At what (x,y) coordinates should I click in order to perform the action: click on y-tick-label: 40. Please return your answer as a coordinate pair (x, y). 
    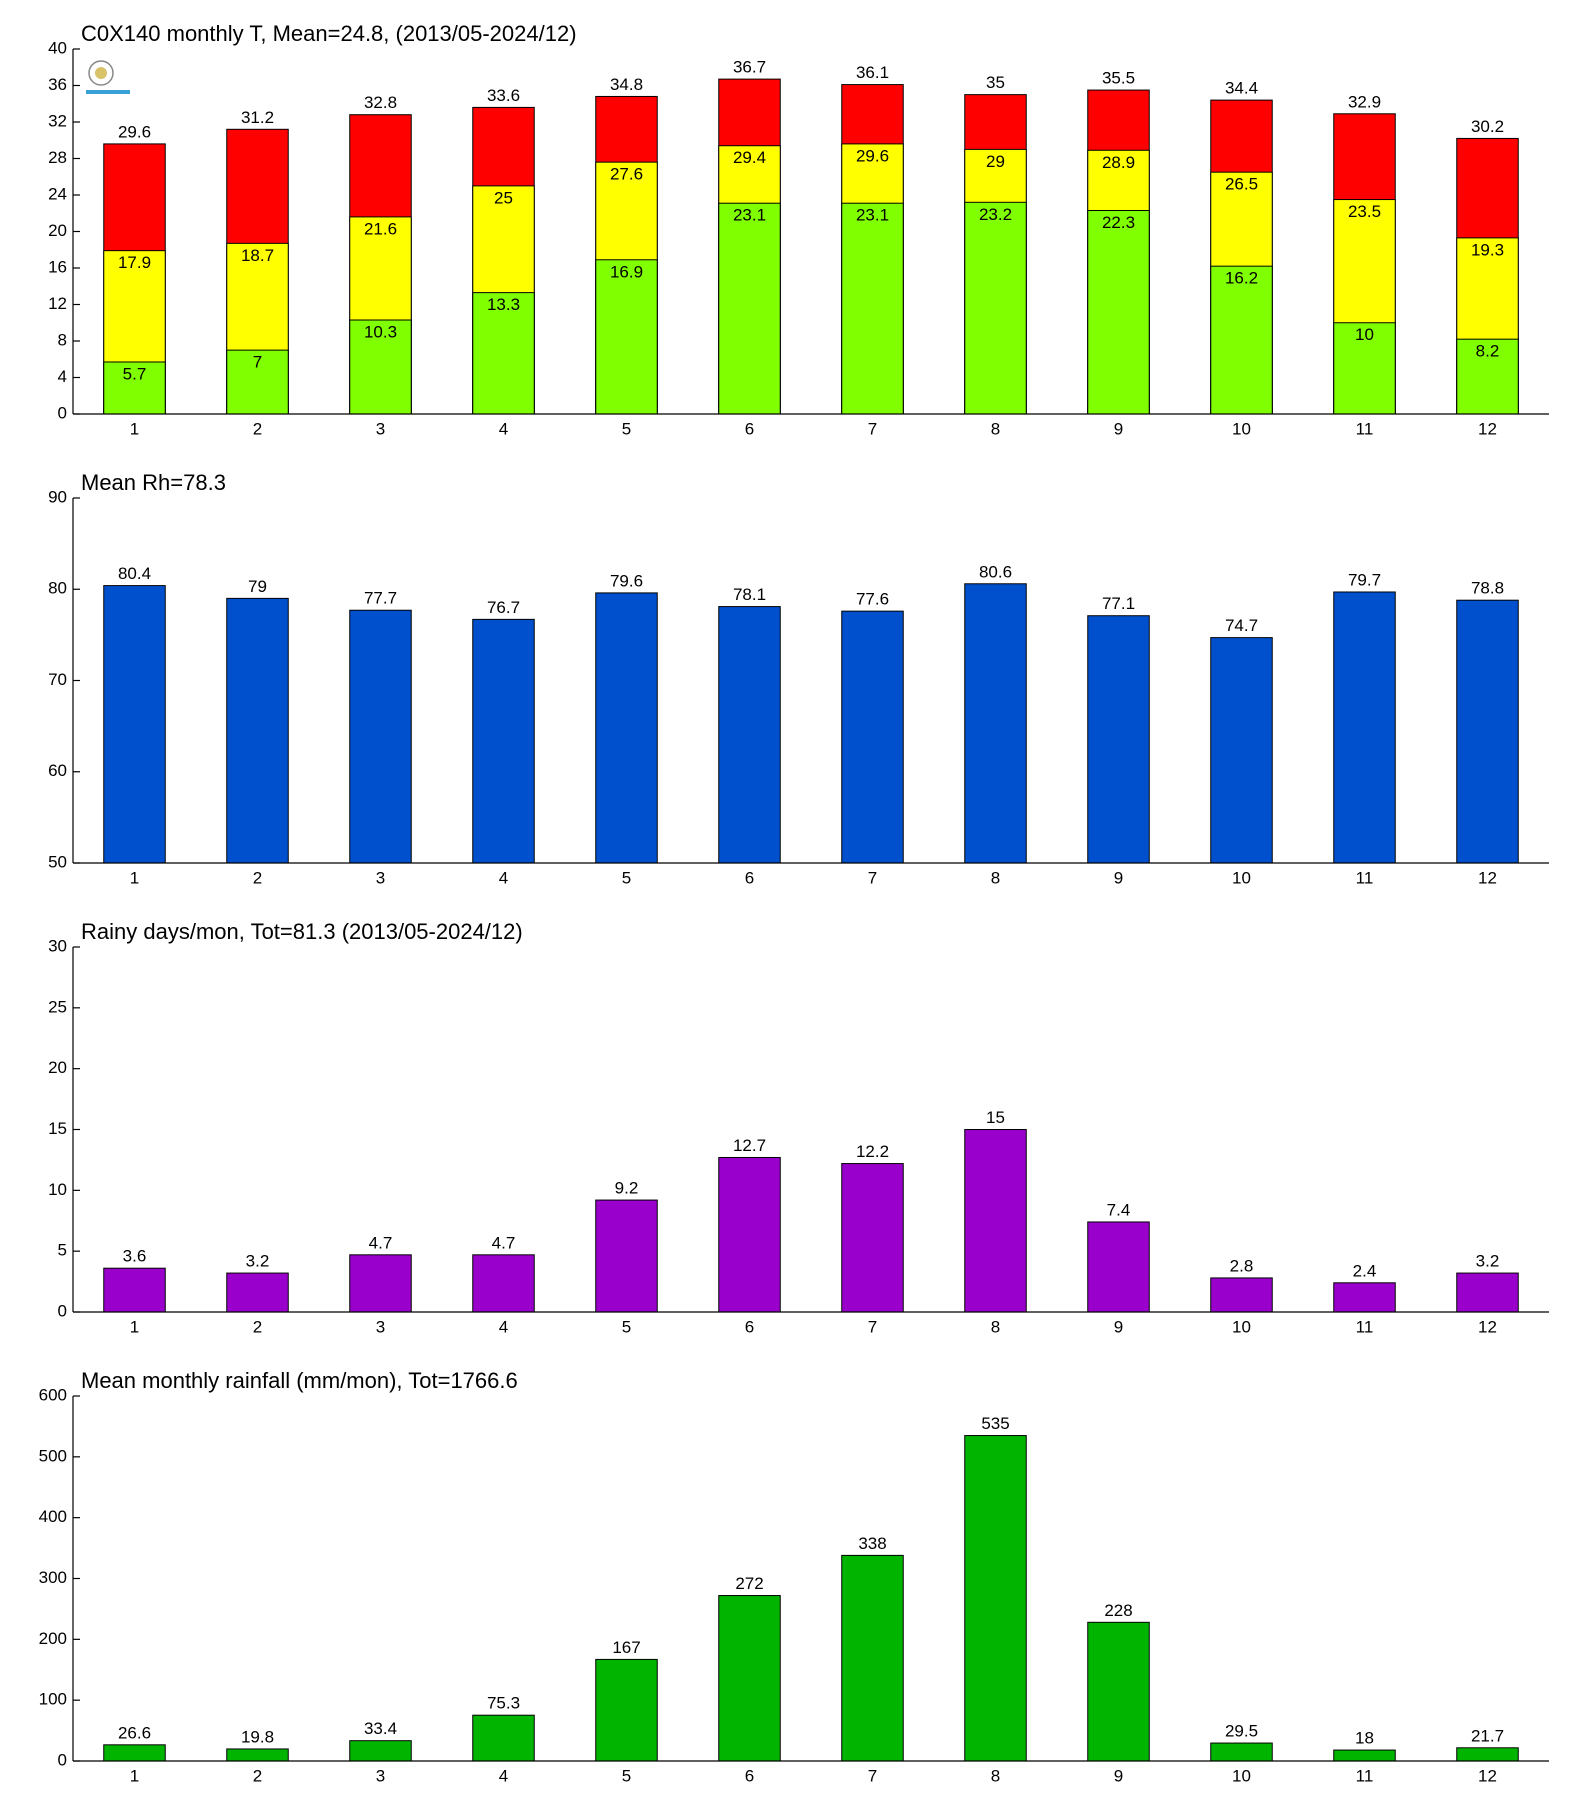
    Looking at the image, I should click on (57, 47).